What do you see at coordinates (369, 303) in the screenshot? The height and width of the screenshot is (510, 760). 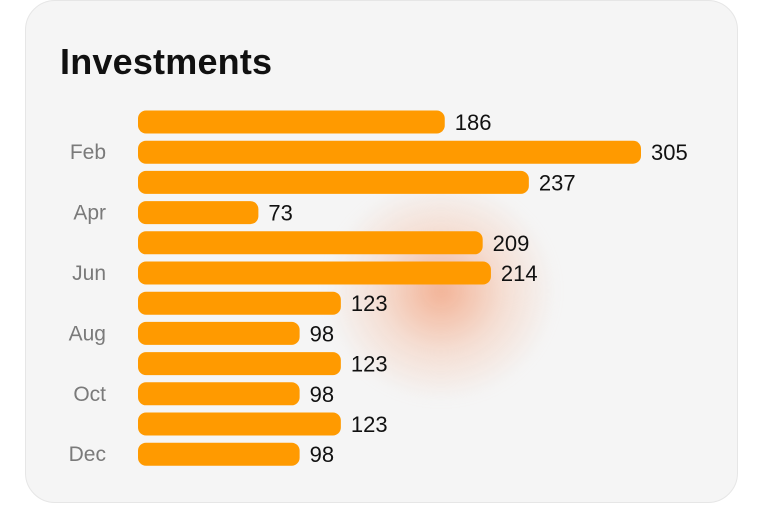 I see `value-label-jul: 123` at bounding box center [369, 303].